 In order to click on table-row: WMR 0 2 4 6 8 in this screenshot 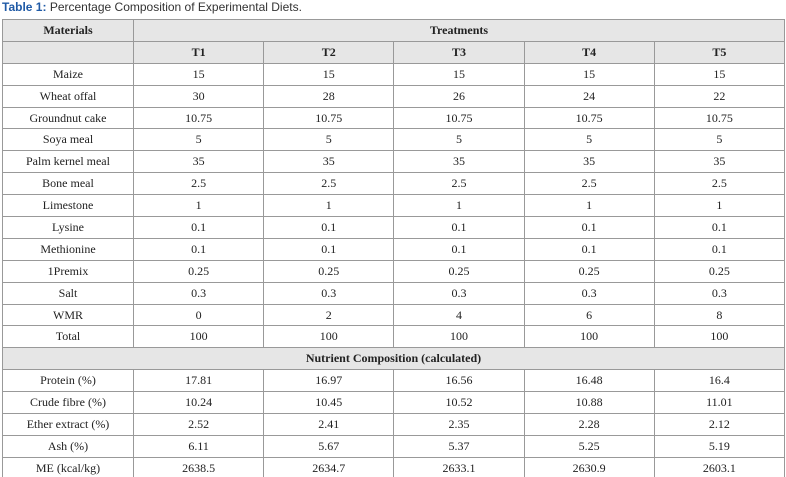, I will do `click(394, 315)`.